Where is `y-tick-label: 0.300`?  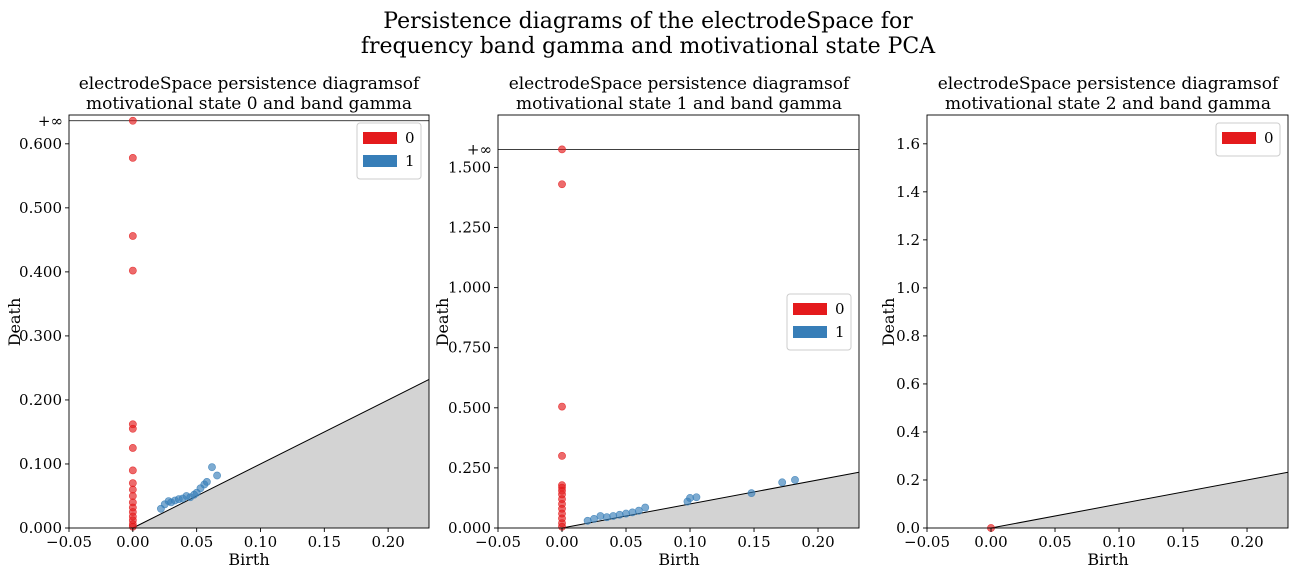
y-tick-label: 0.300 is located at coordinates (40, 336).